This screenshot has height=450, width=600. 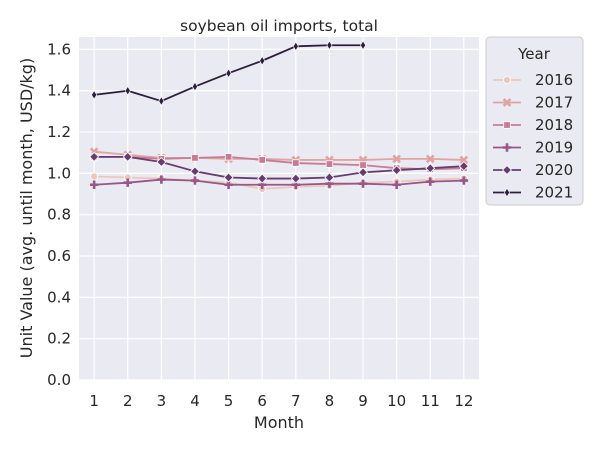 What do you see at coordinates (59, 173) in the screenshot?
I see `y-tick-label: 1.0` at bounding box center [59, 173].